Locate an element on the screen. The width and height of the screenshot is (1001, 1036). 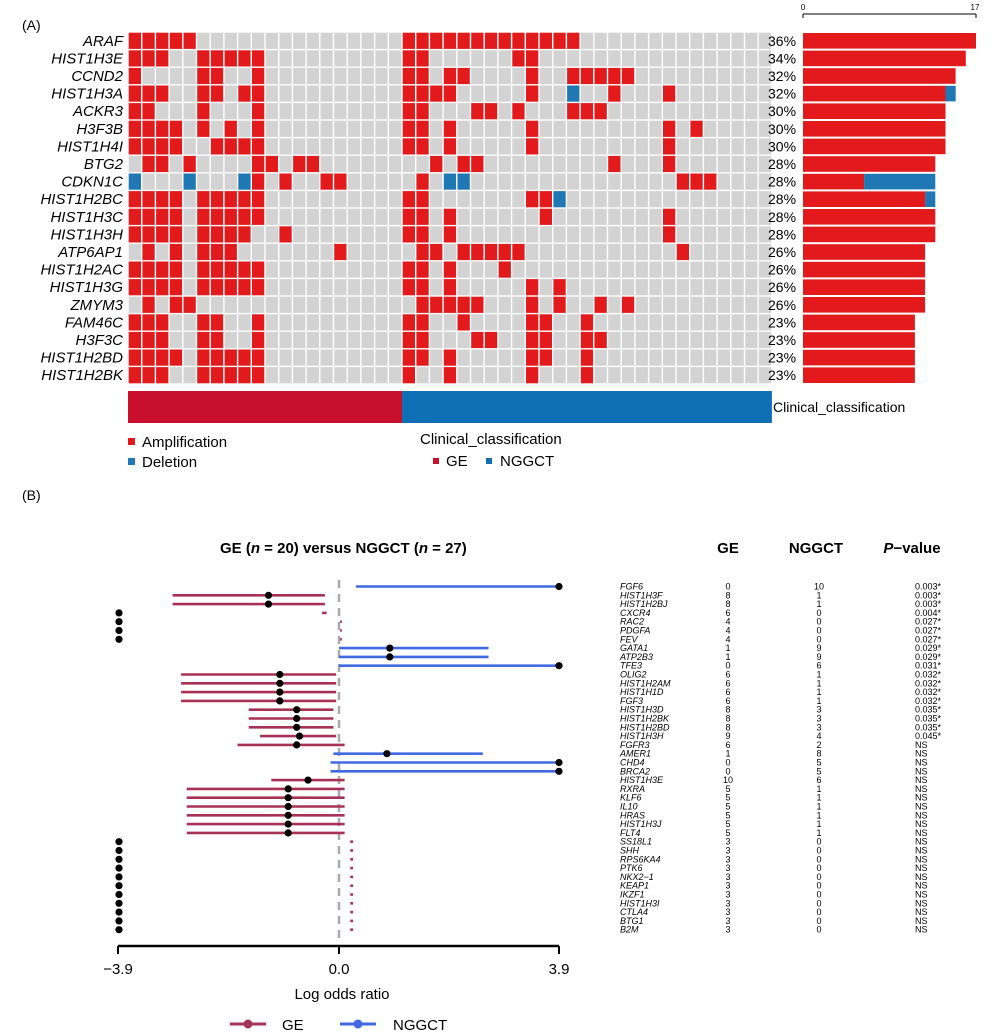
percent-label: 30% is located at coordinates (782, 111).